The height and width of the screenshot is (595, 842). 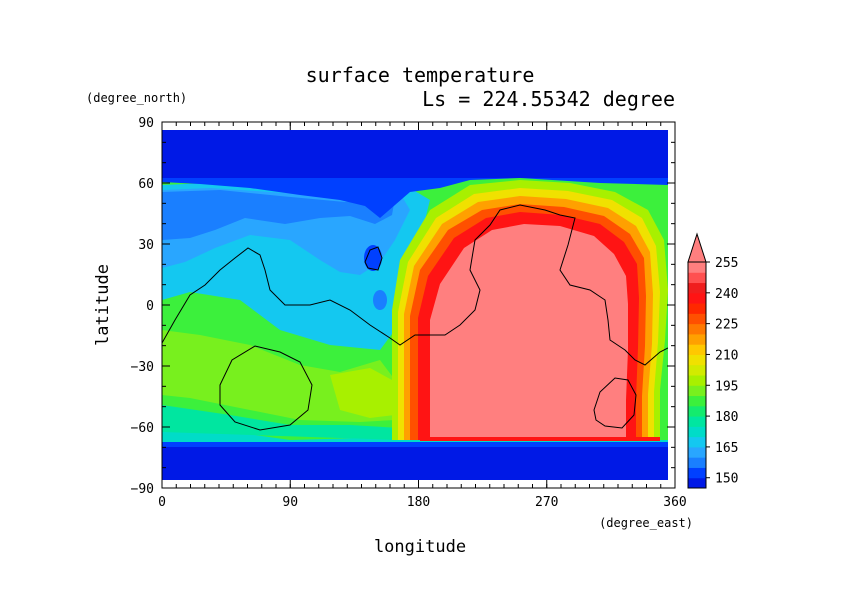 I want to click on cold-spot, so click(x=373, y=258).